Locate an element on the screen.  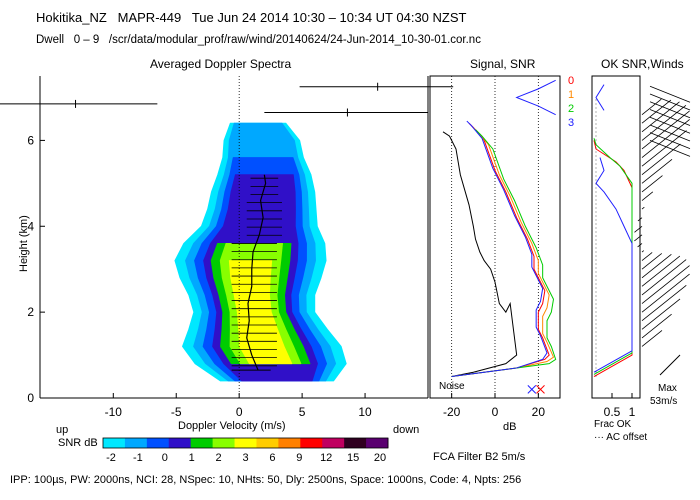
colorbar-tick-label: 15 is located at coordinates (353, 458).